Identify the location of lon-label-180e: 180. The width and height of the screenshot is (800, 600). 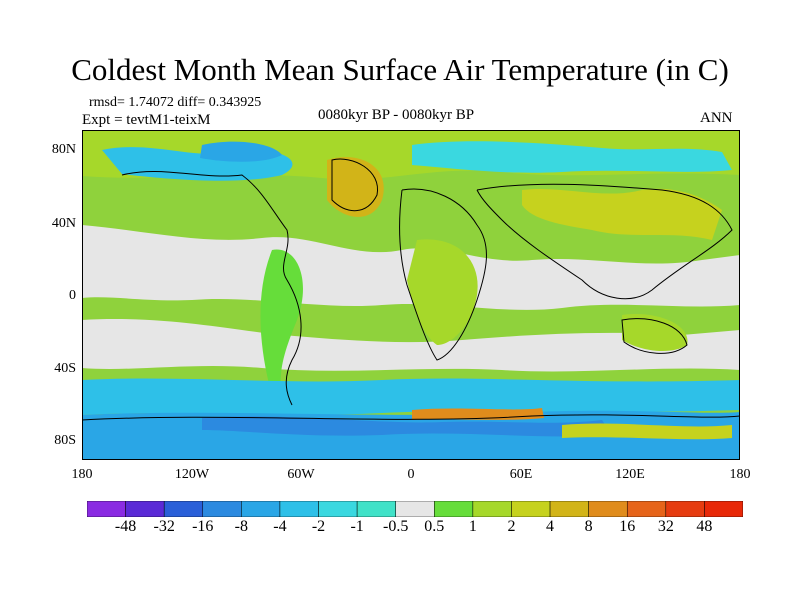
(740, 474).